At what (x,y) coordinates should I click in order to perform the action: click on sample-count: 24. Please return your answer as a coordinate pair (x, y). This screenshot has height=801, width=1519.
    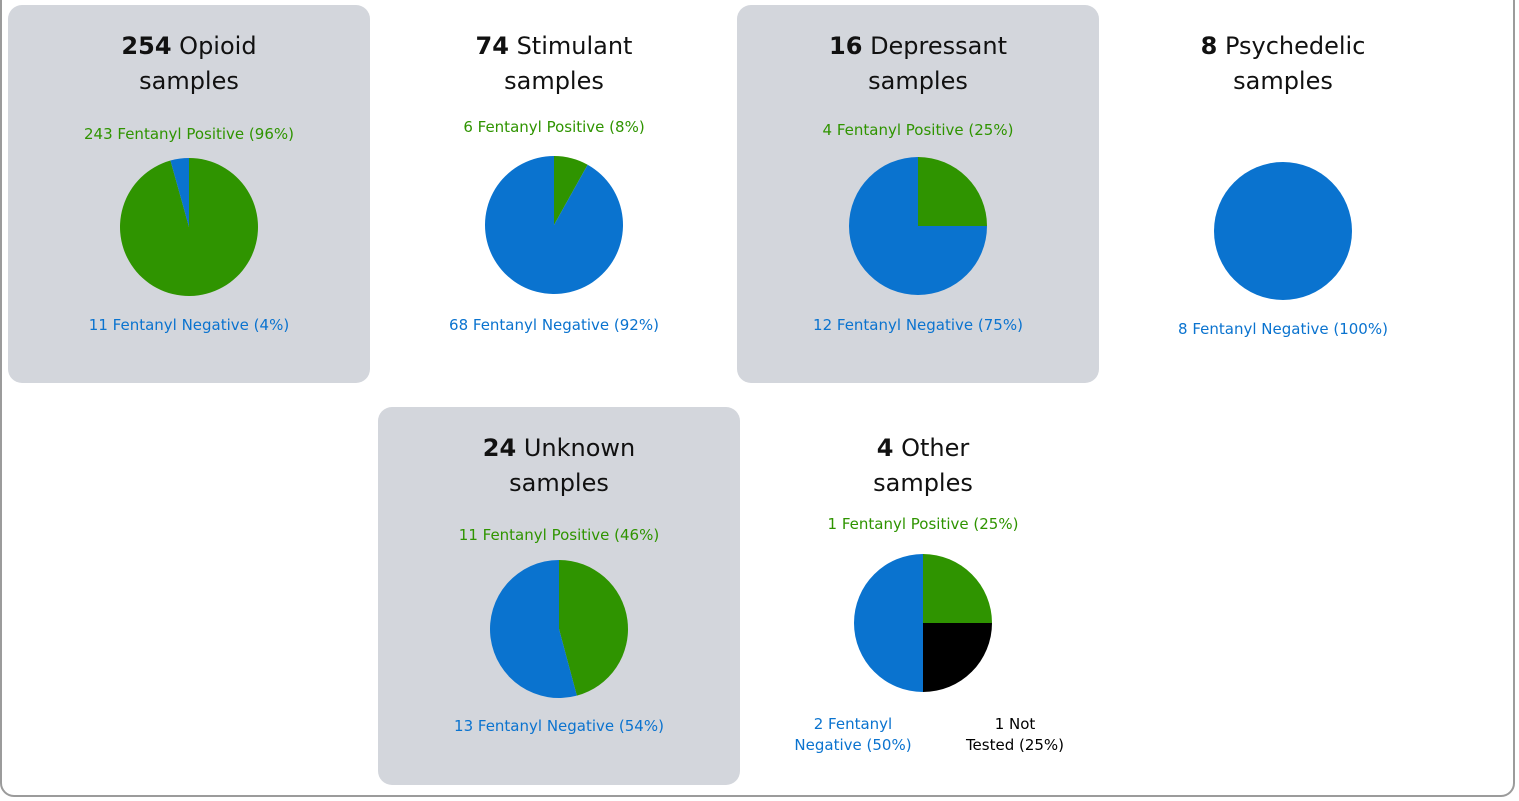
    Looking at the image, I should click on (499, 448).